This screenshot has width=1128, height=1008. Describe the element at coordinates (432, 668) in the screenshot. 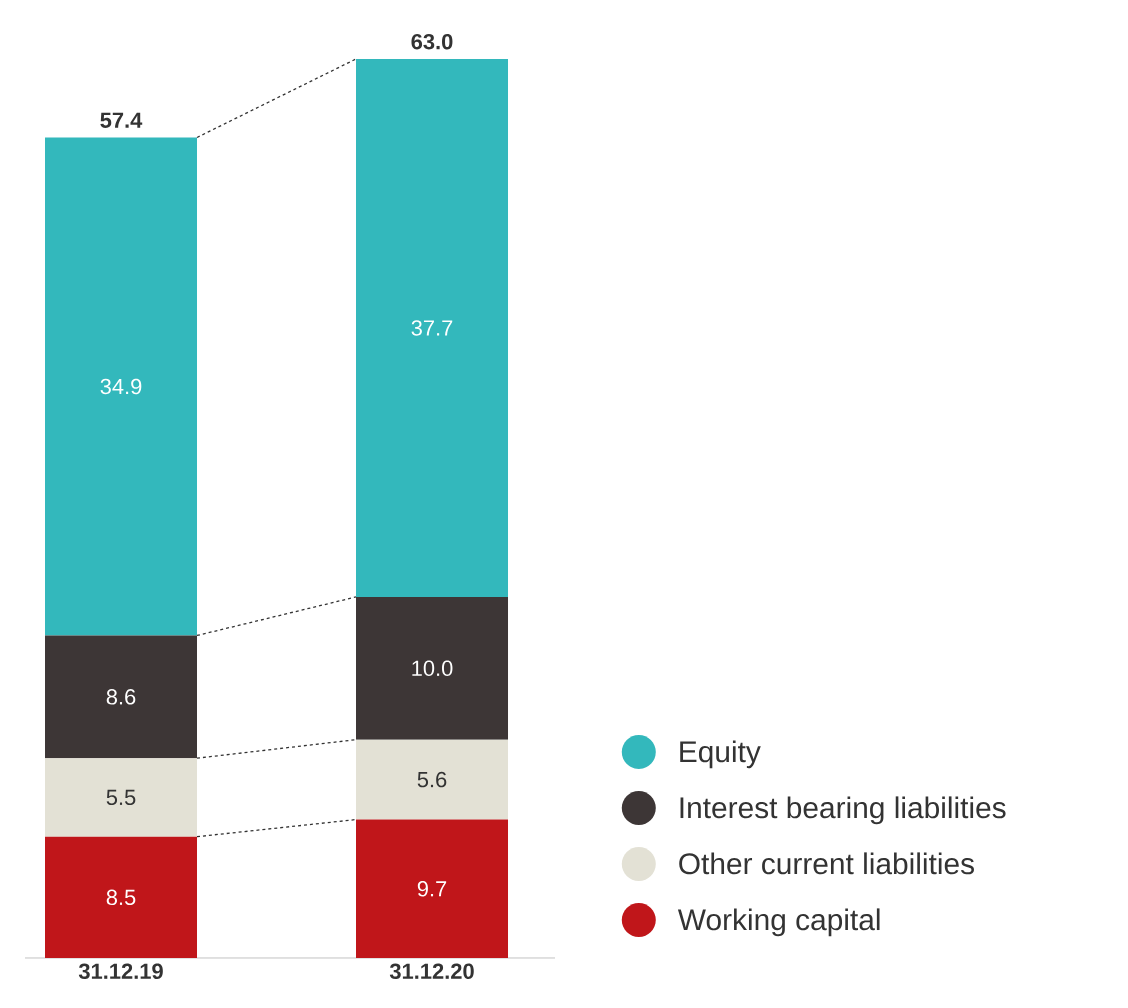

I see `data-label: 10.0` at that location.